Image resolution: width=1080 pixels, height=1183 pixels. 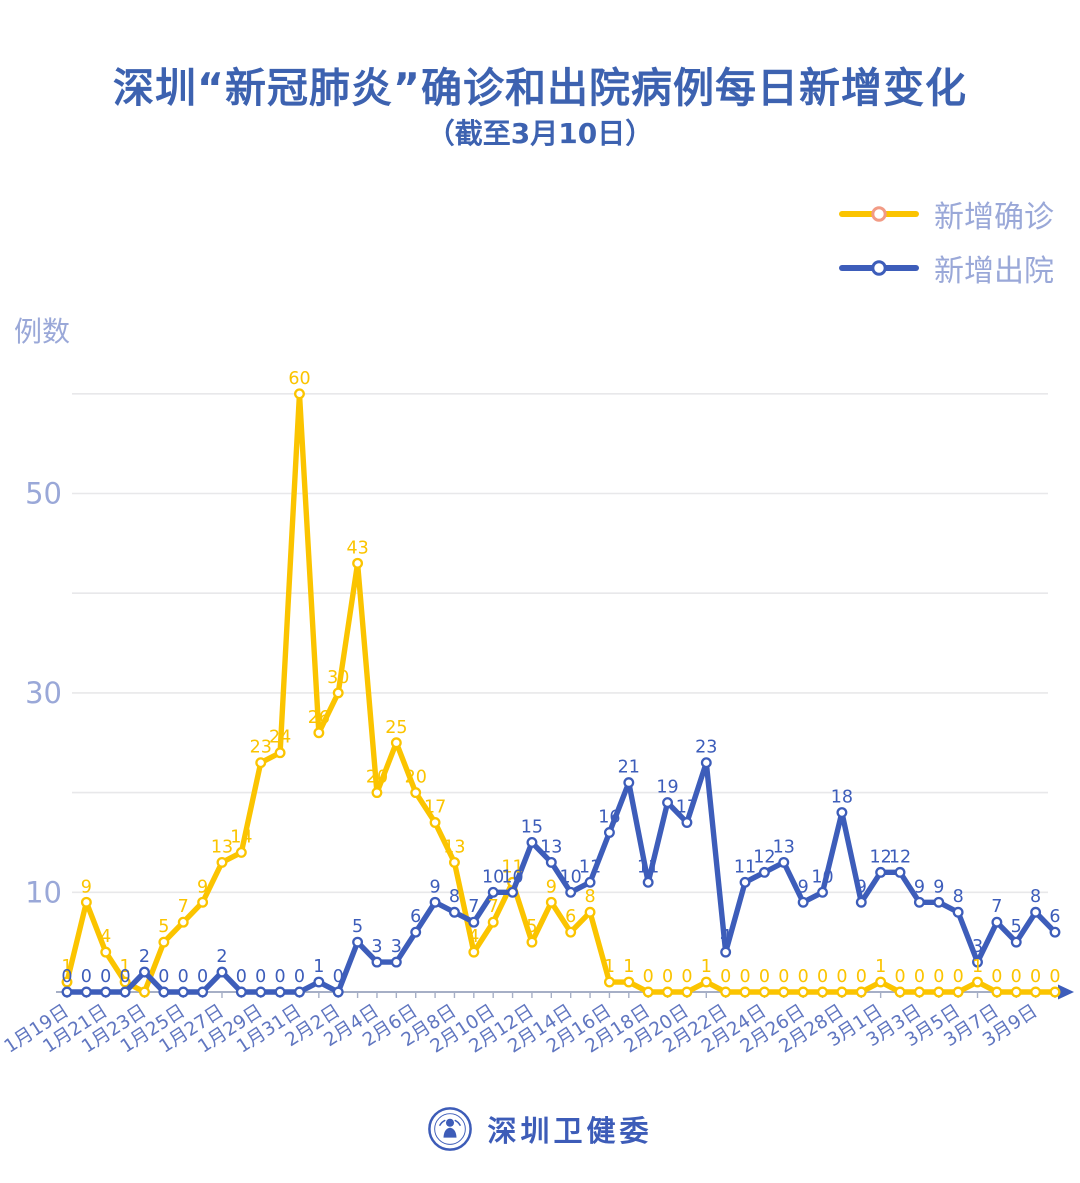 I want to click on data-point-label: 18, so click(x=842, y=798).